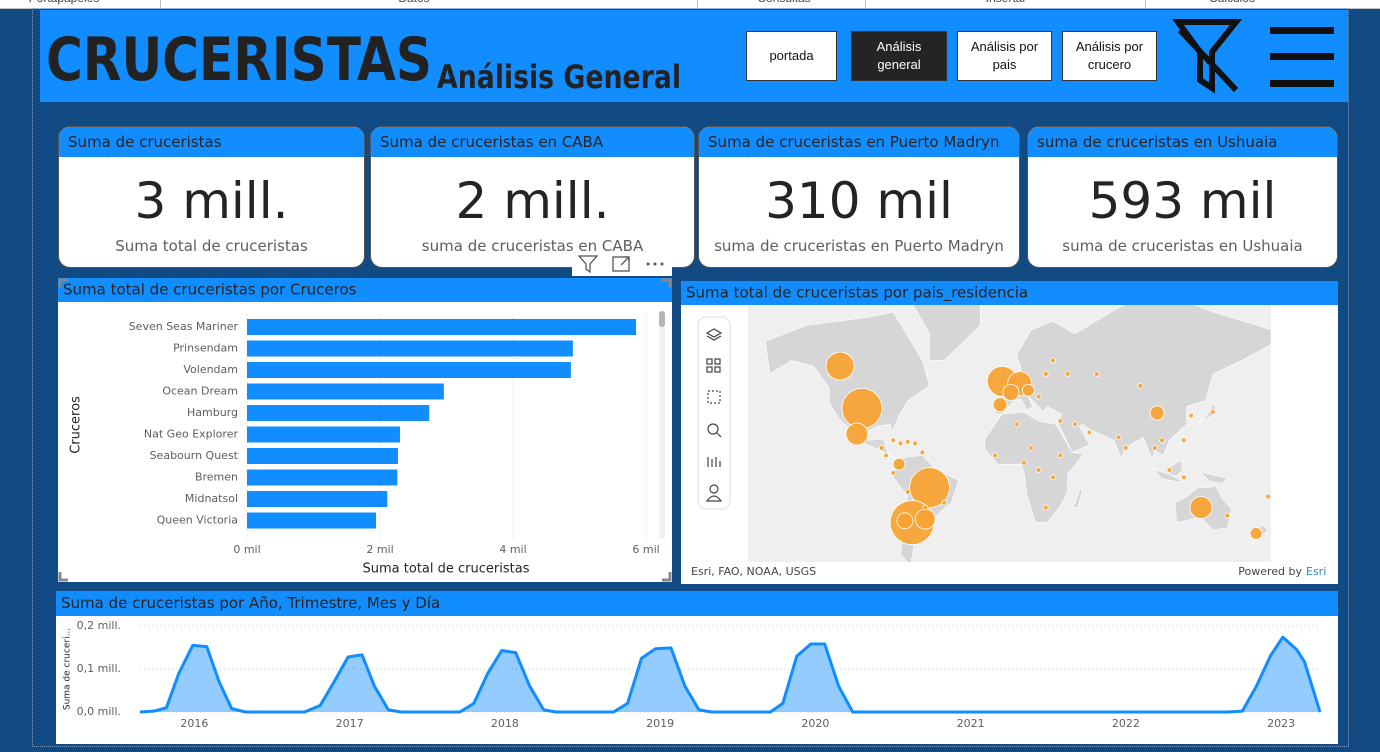 This screenshot has height=752, width=1380. Describe the element at coordinates (859, 201) in the screenshot. I see `card-value: 310 mil` at that location.